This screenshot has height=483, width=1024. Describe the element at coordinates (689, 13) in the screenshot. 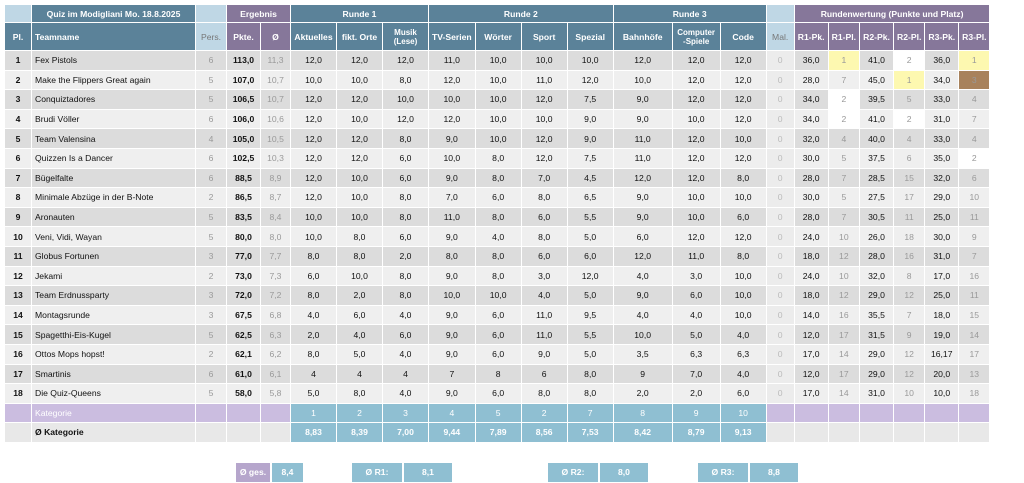

I see `runde3-header: Runde 3` at that location.